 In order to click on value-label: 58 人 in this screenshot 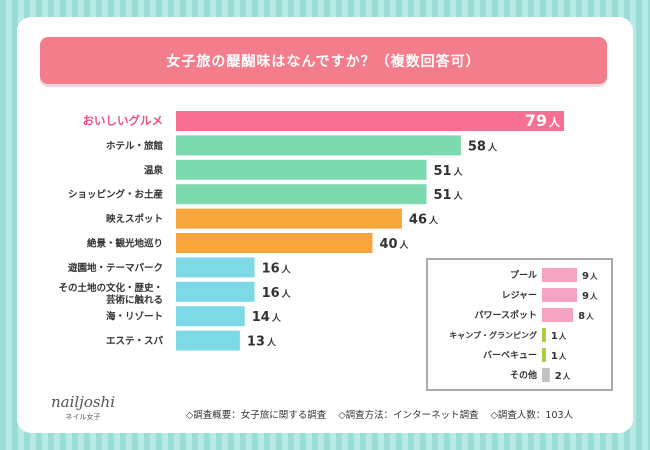, I will do `click(483, 146)`.